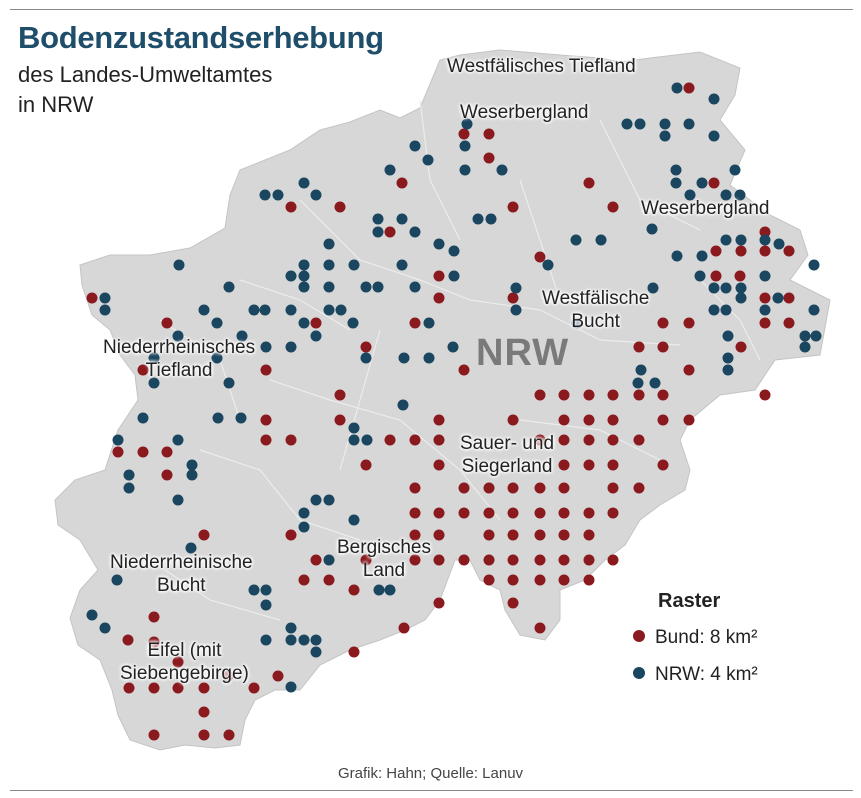  What do you see at coordinates (507, 466) in the screenshot?
I see `region-sauer-siegerland-line-2: Siegerland` at bounding box center [507, 466].